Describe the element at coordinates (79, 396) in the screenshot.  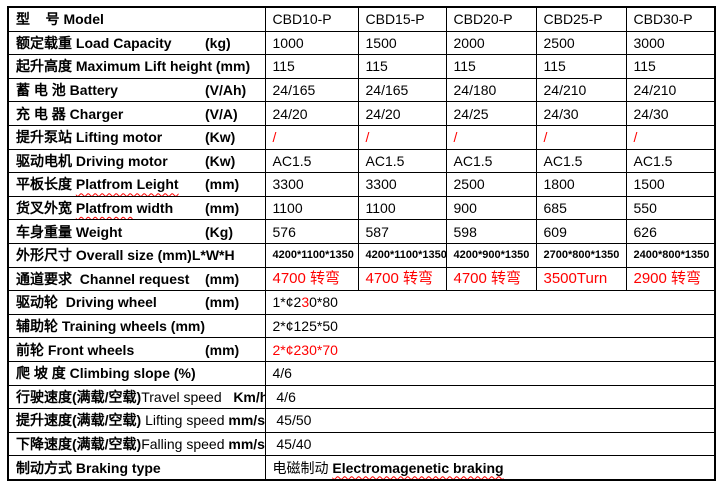
I see `row-label-text: 行驶速度(满载/空载)` at that location.